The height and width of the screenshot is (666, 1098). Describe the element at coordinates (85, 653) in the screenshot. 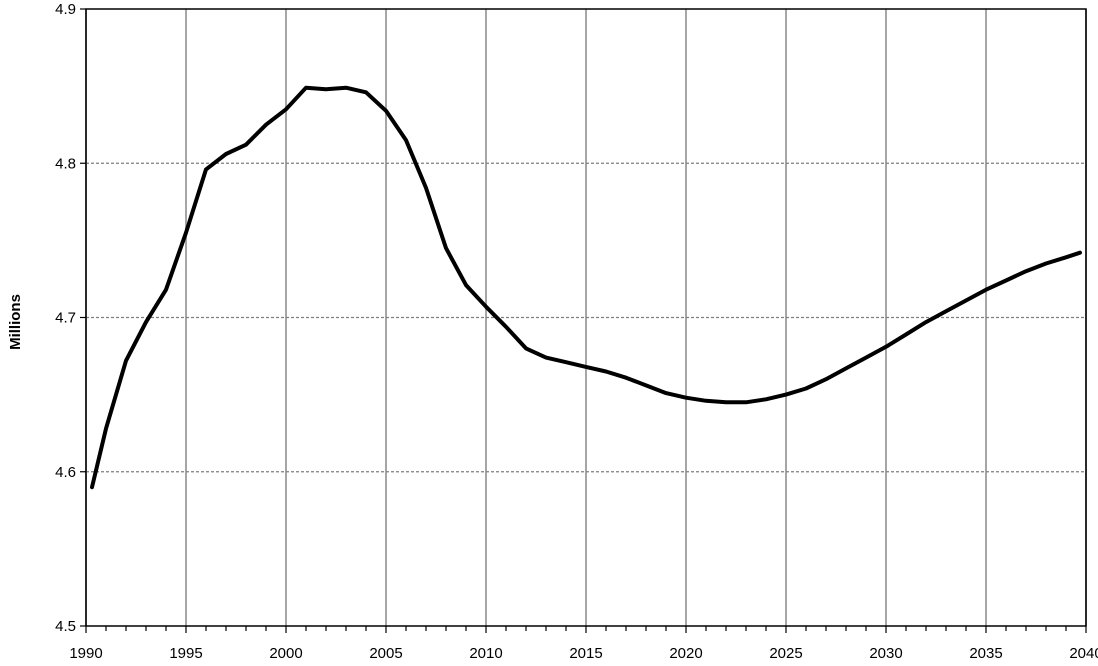

I see `x-tick-label: 1990` at that location.